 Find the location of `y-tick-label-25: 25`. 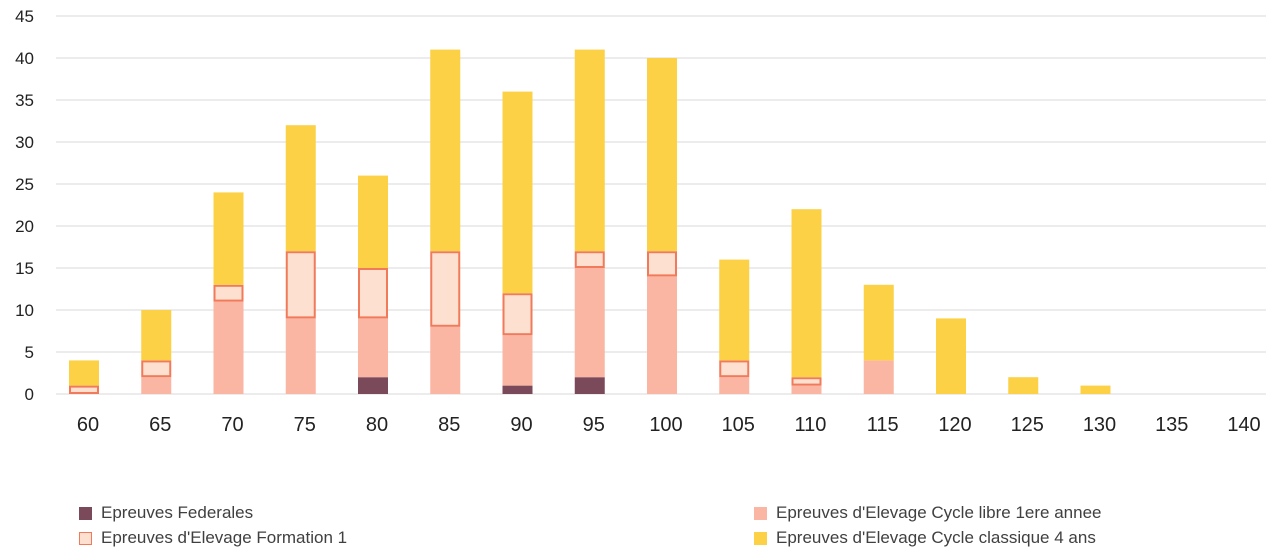

y-tick-label-25: 25 is located at coordinates (24, 184).